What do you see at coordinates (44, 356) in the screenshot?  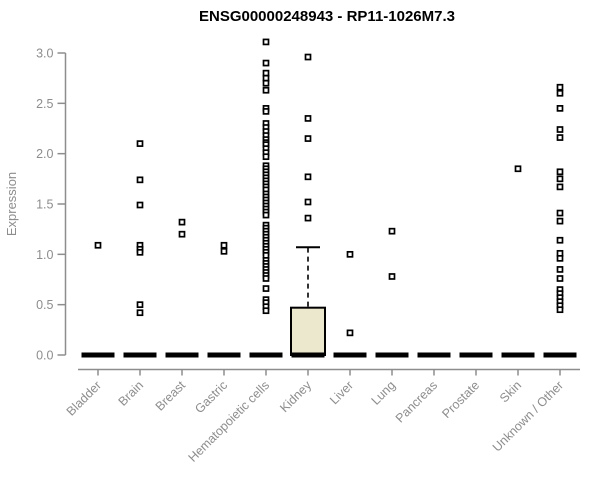 I see `y-tick-label: 0.0` at bounding box center [44, 356].